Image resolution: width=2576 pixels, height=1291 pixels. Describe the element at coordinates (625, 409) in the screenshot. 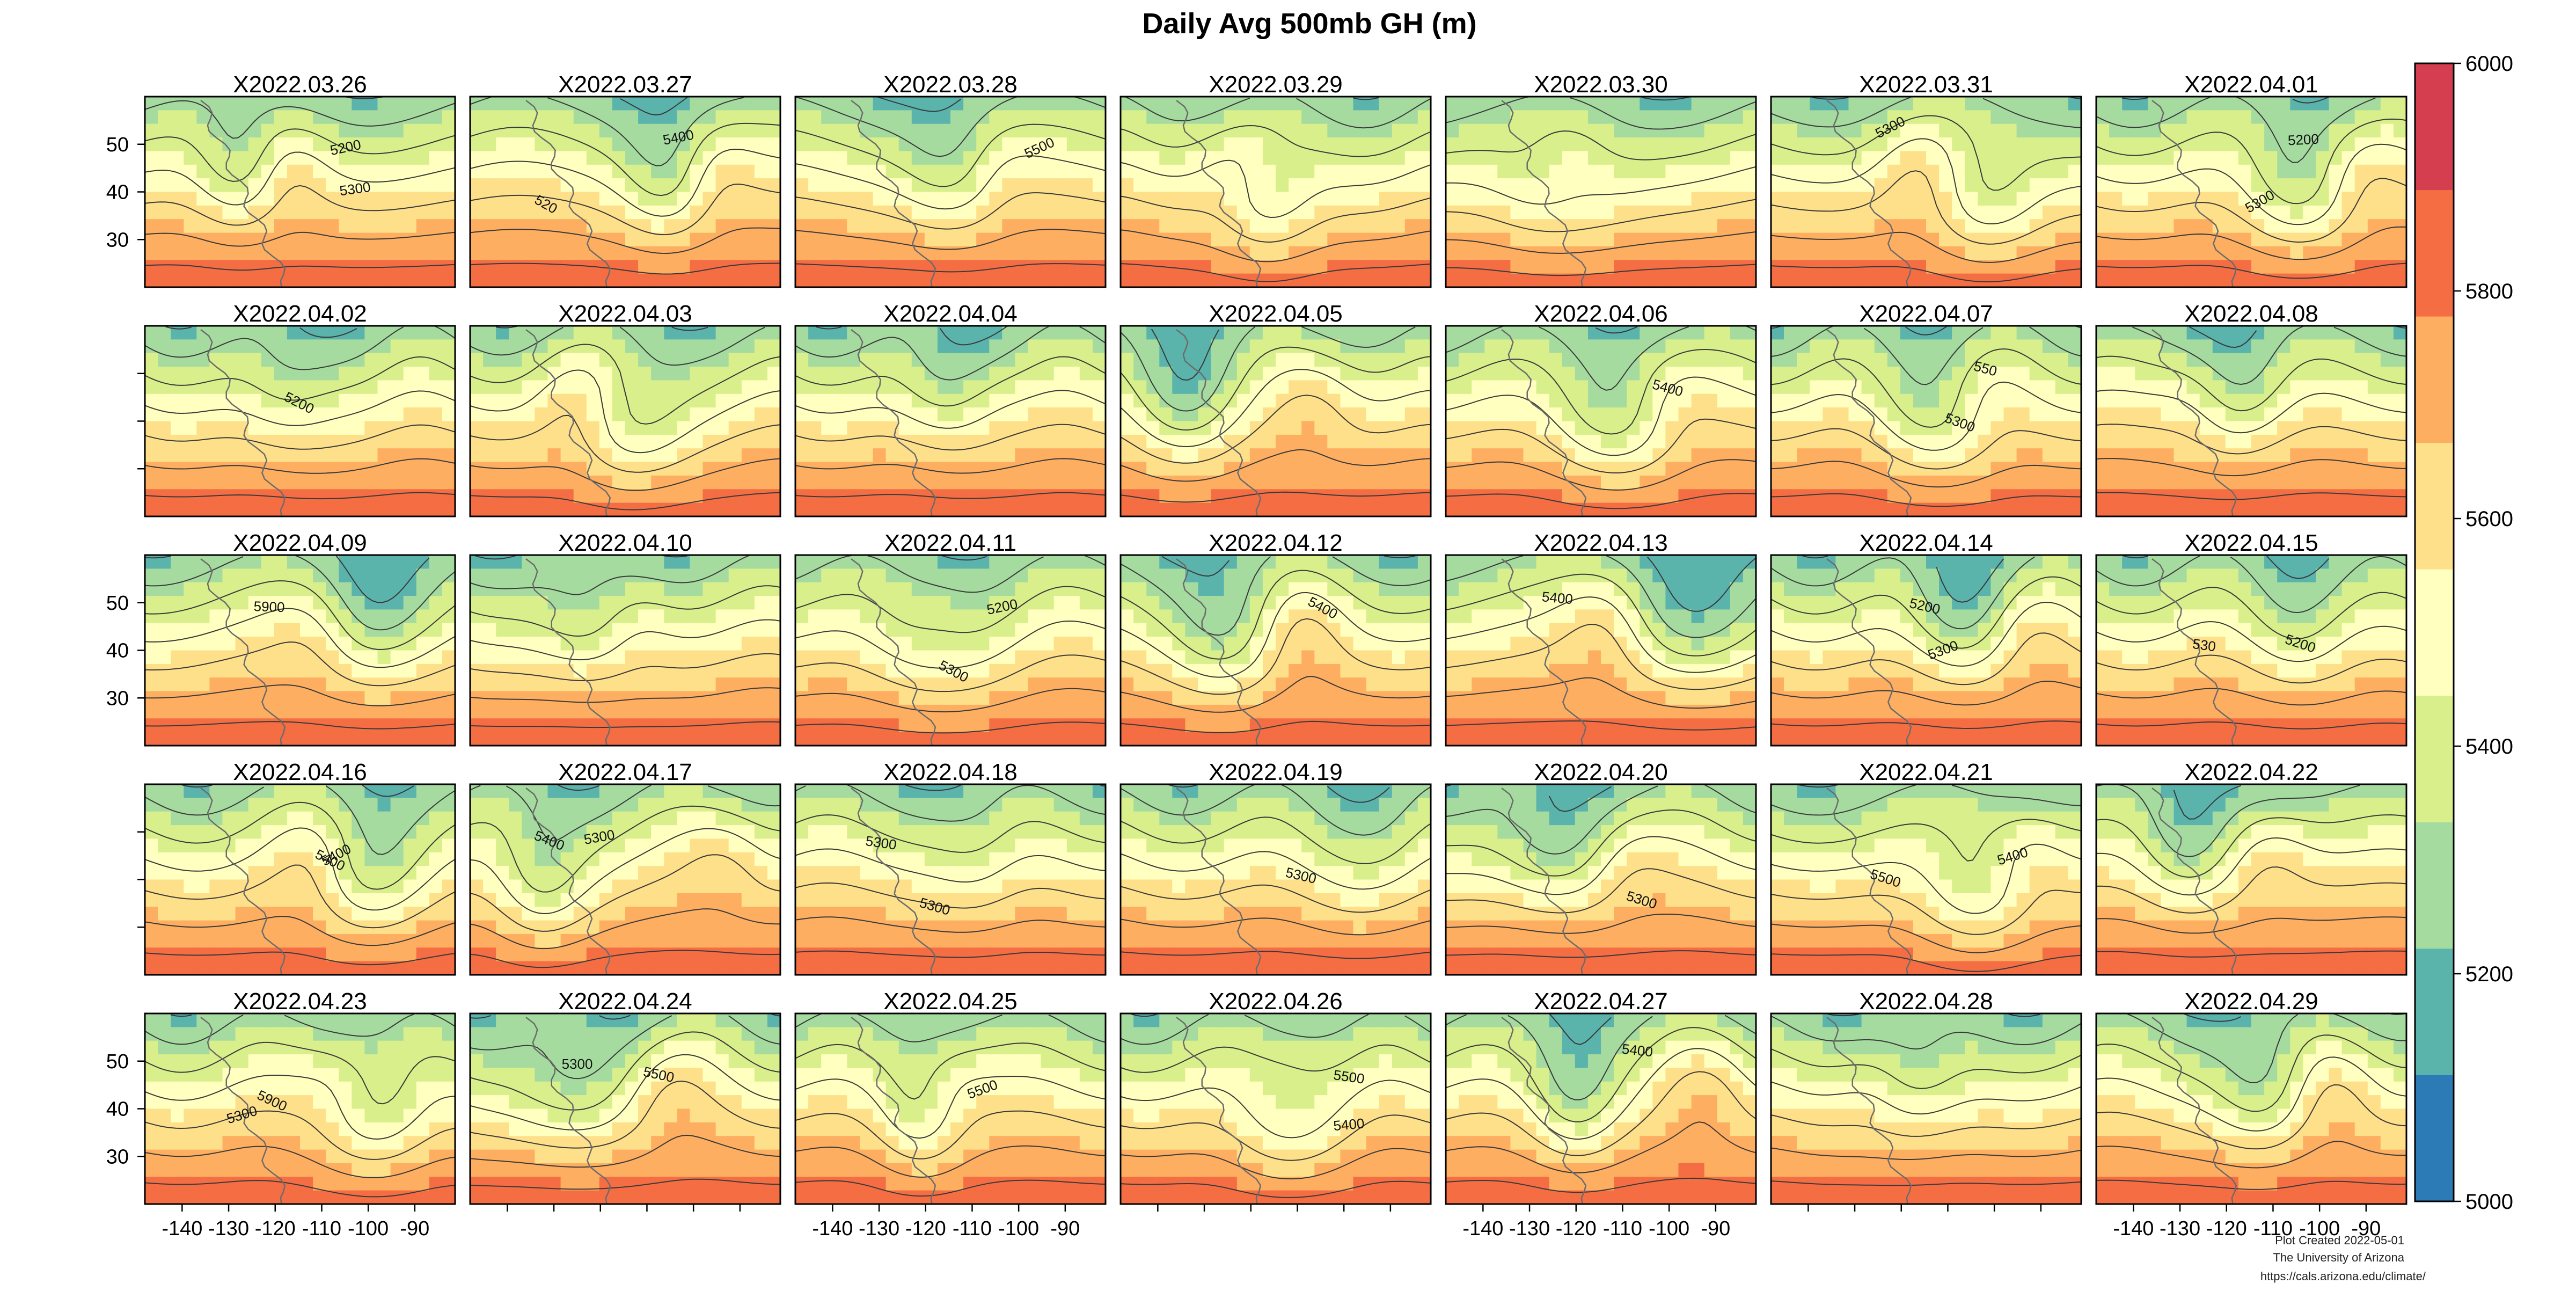

I see `map-panel: X2022.04.03` at that location.